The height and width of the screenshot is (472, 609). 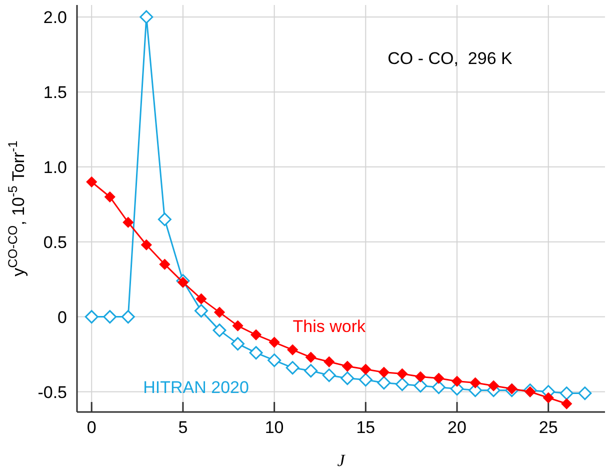 What do you see at coordinates (274, 427) in the screenshot?
I see `x-tick-label: 10` at bounding box center [274, 427].